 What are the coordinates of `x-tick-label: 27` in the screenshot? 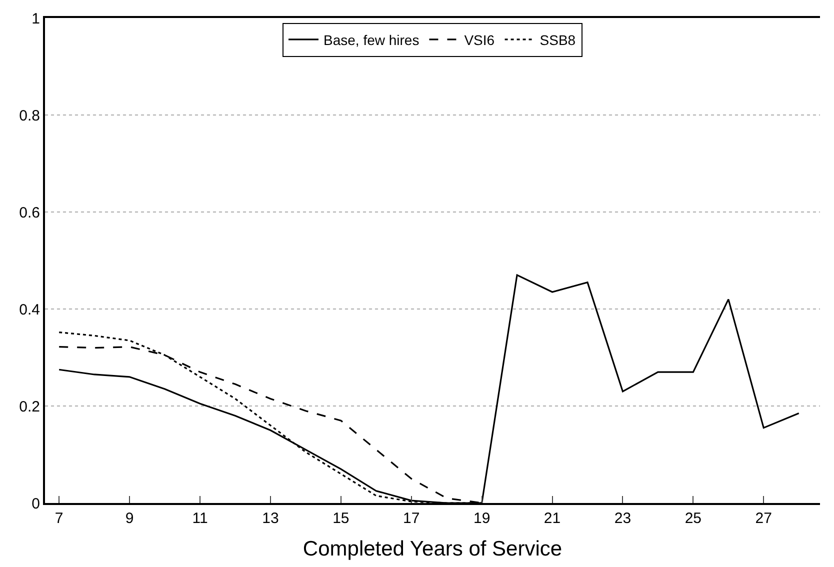 It's located at (763, 518).